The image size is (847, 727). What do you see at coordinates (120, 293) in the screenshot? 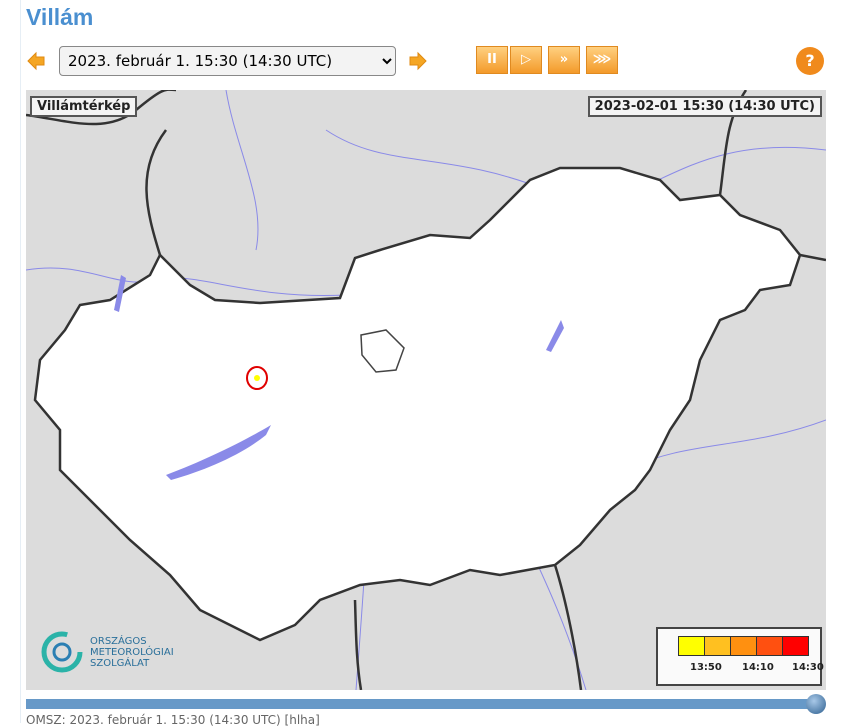
I see `lake-ferto` at bounding box center [120, 293].